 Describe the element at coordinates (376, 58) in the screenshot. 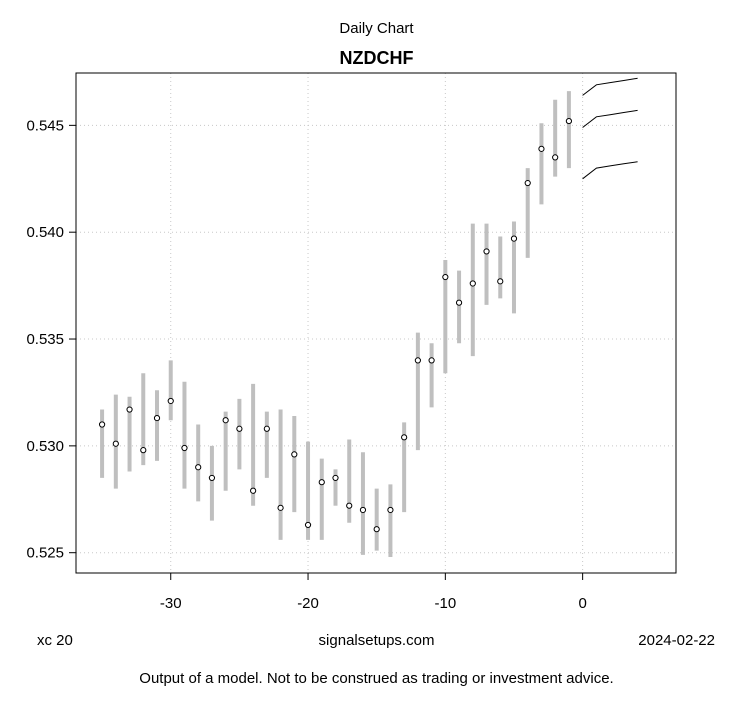

I see `chart-title: NZDCHF` at that location.